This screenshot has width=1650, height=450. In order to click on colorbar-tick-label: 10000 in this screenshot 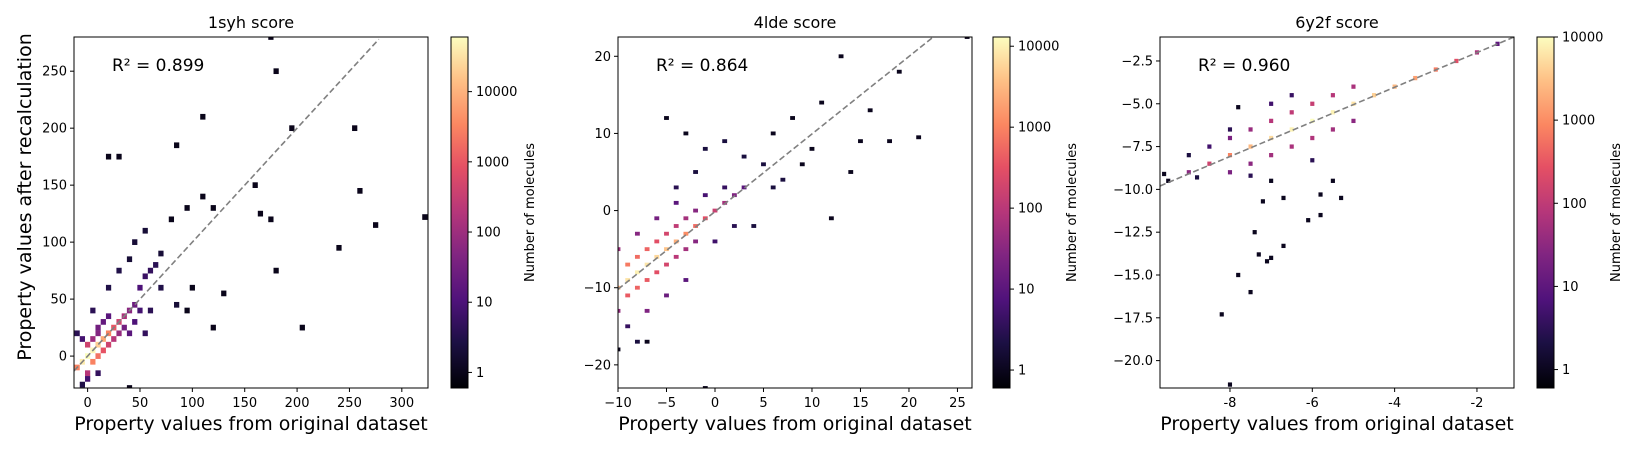, I will do `click(1582, 38)`.